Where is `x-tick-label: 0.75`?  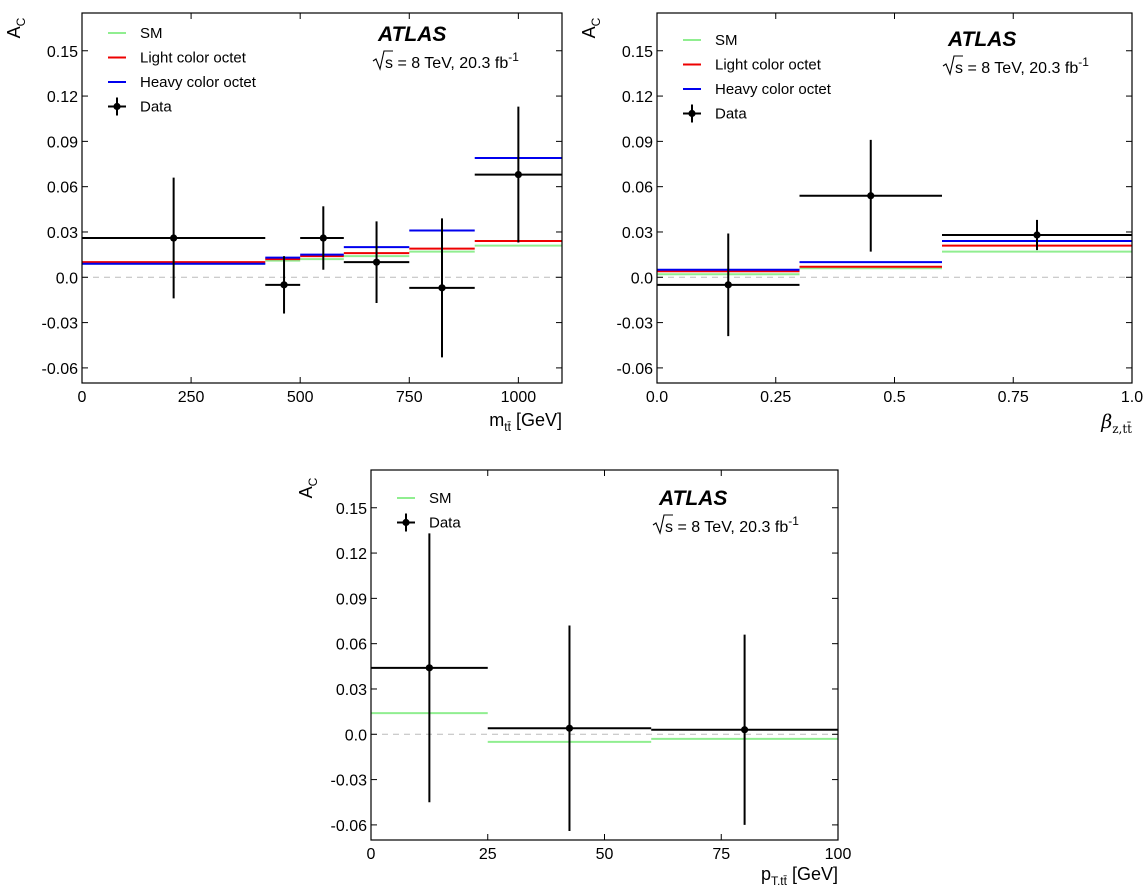
x-tick-label: 0.75 is located at coordinates (1013, 397).